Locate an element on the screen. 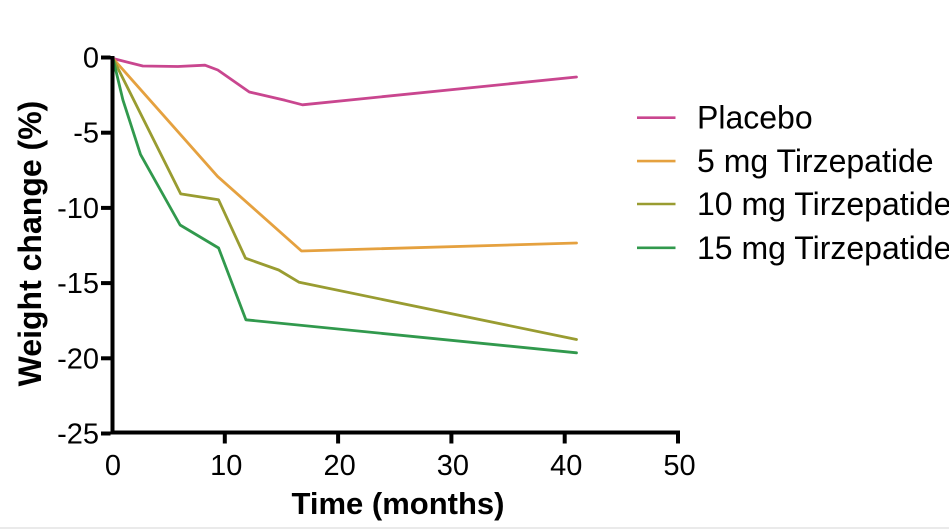 This screenshot has height=530, width=949. svg-text: 5 mg Tirzepatide is located at coordinates (815, 161).